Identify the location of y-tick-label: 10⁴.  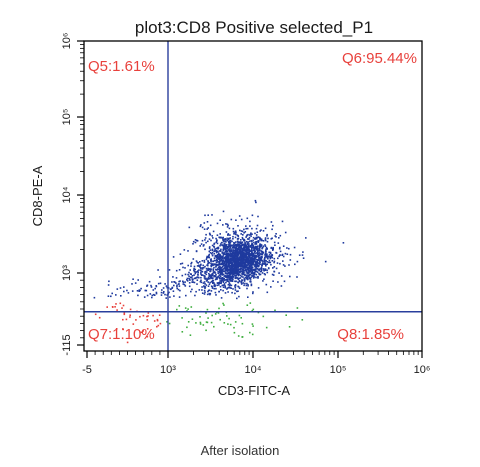
(67, 194).